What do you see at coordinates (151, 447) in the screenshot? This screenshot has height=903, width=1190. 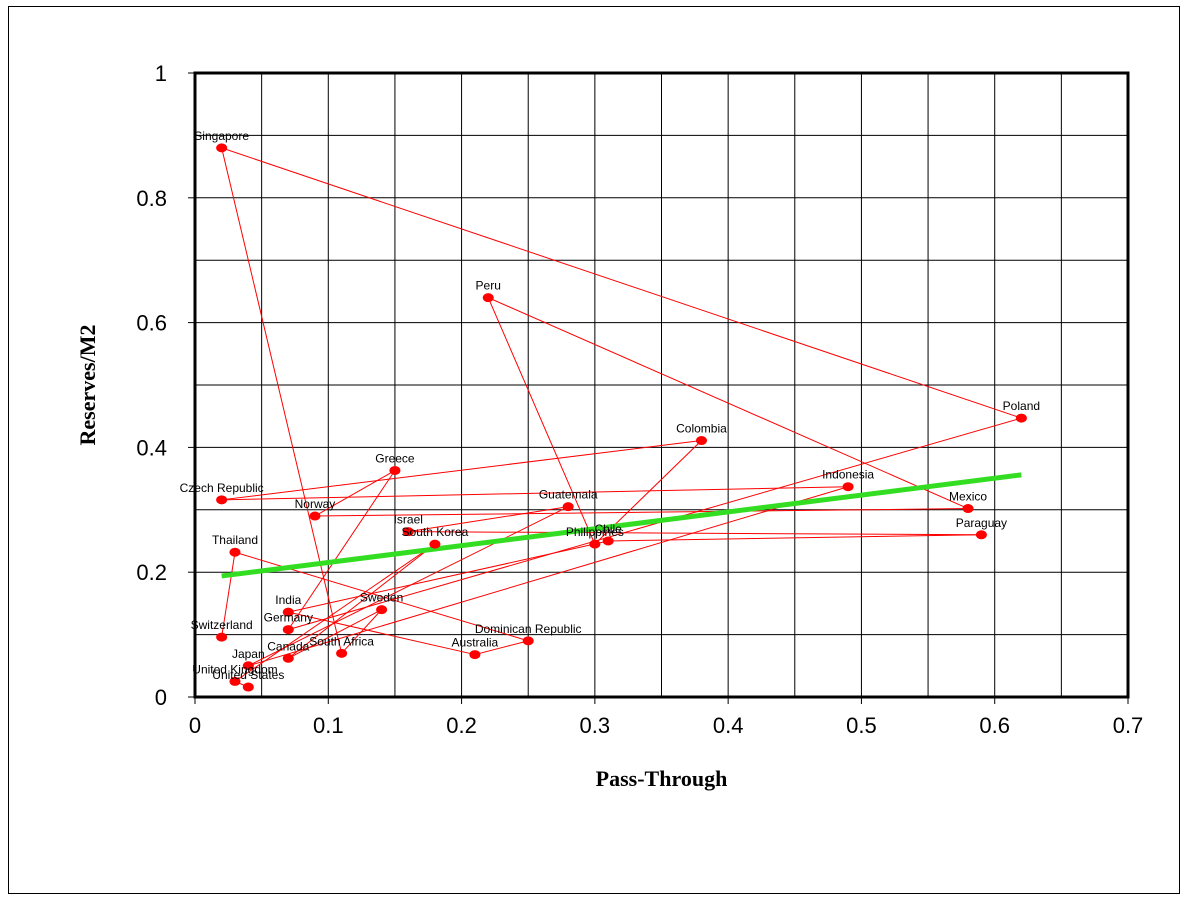 I see `y-tick-label: 0.4` at bounding box center [151, 447].